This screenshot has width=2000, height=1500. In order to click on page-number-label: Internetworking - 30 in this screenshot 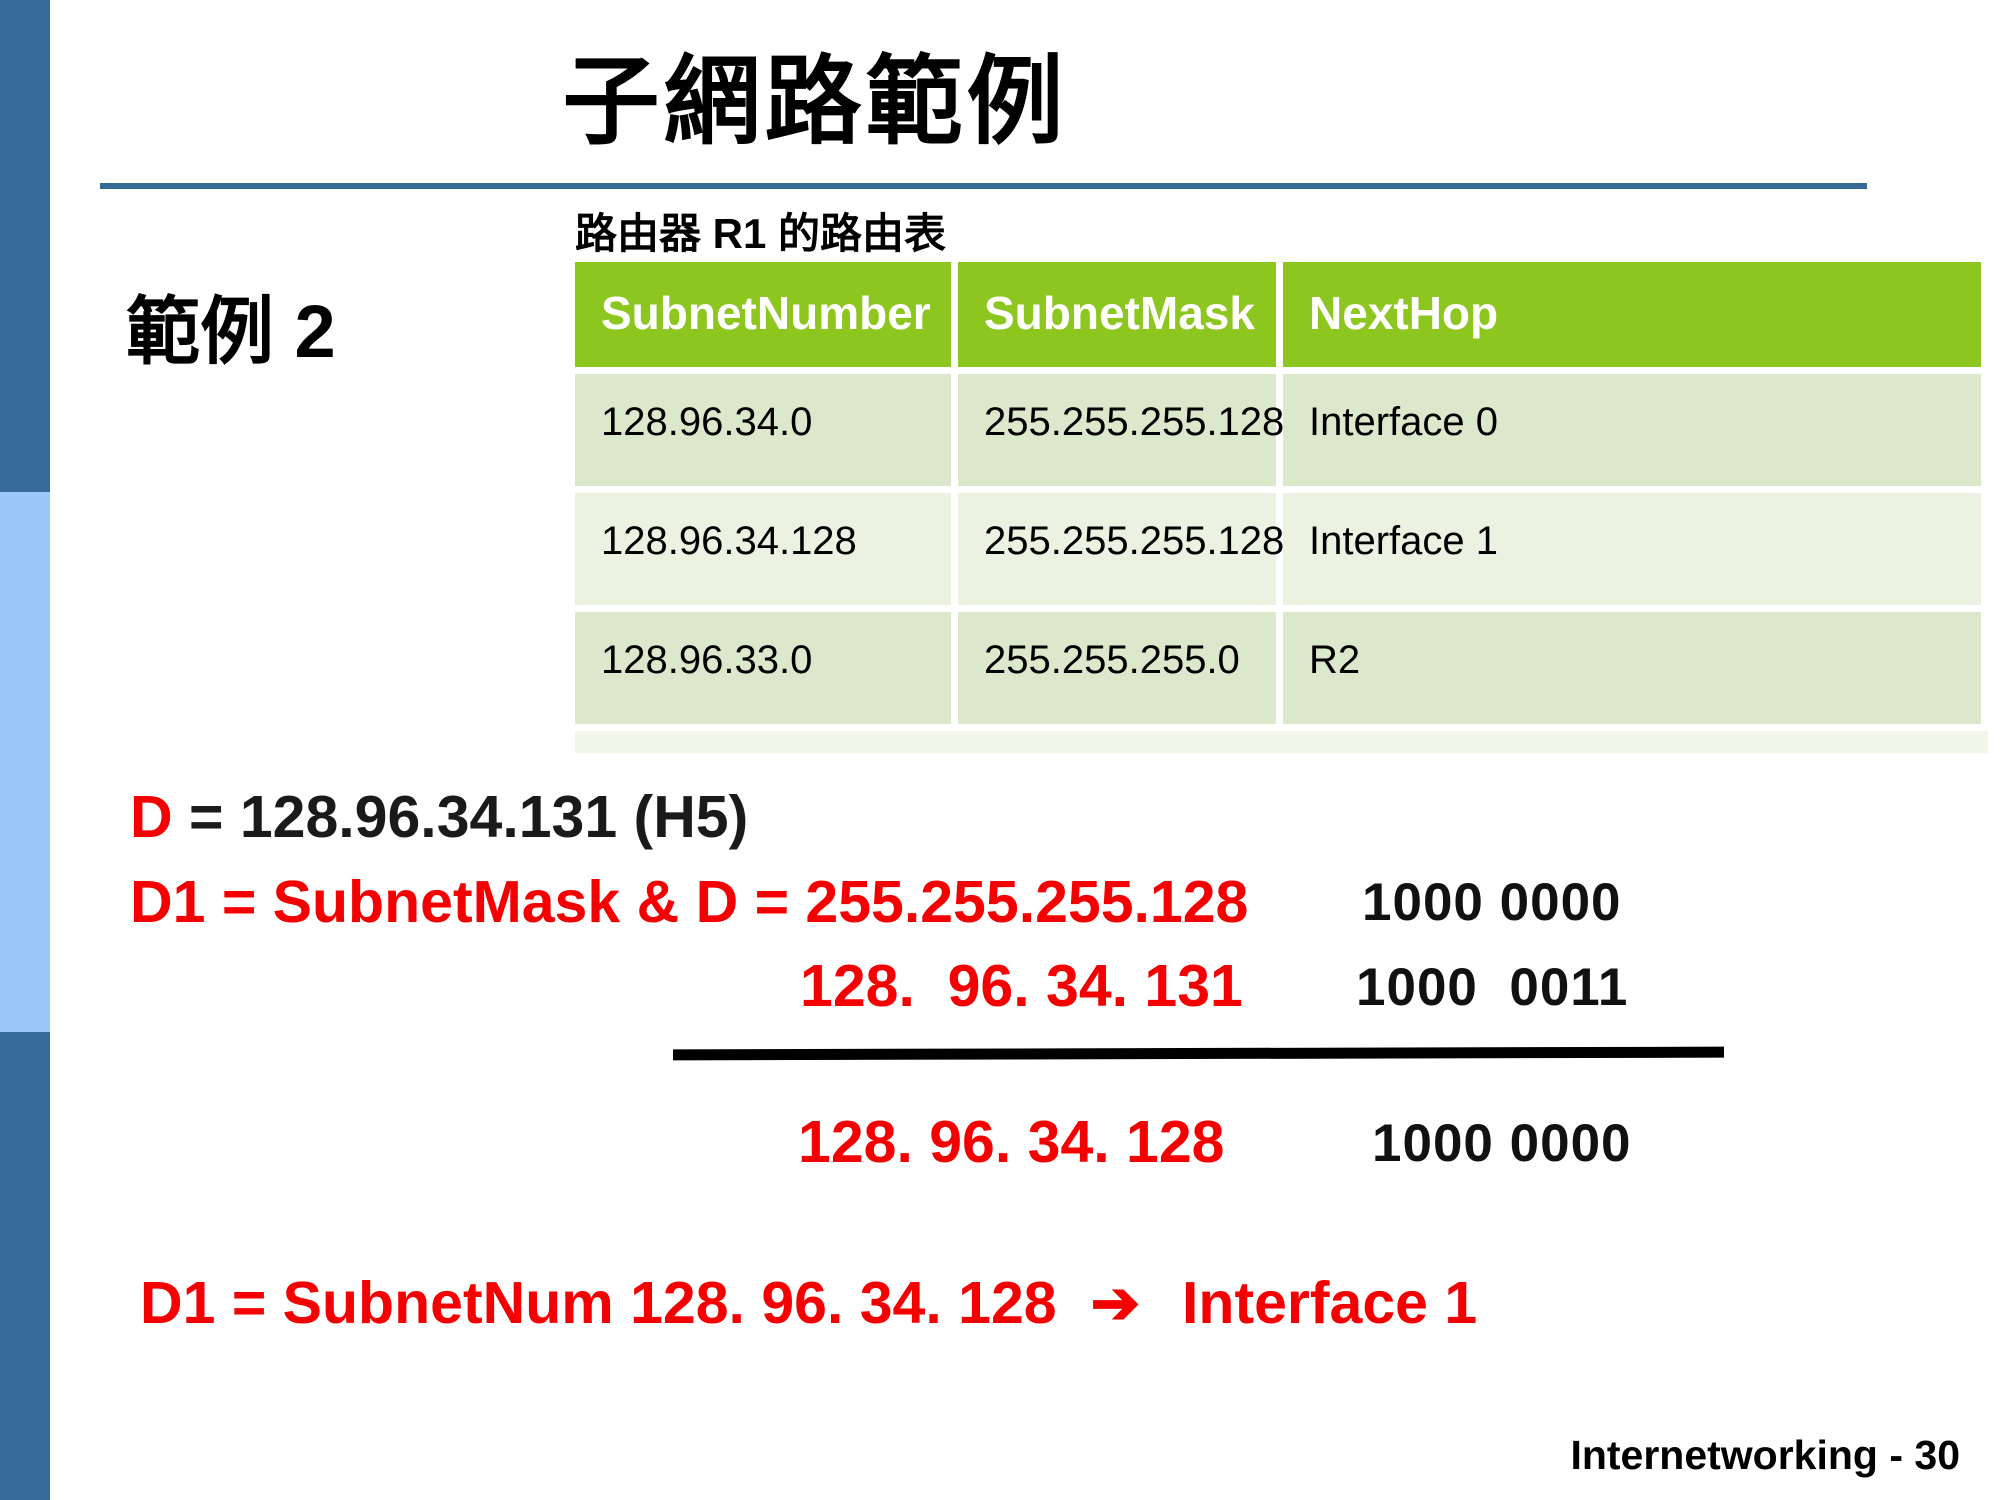, I will do `click(1765, 1455)`.